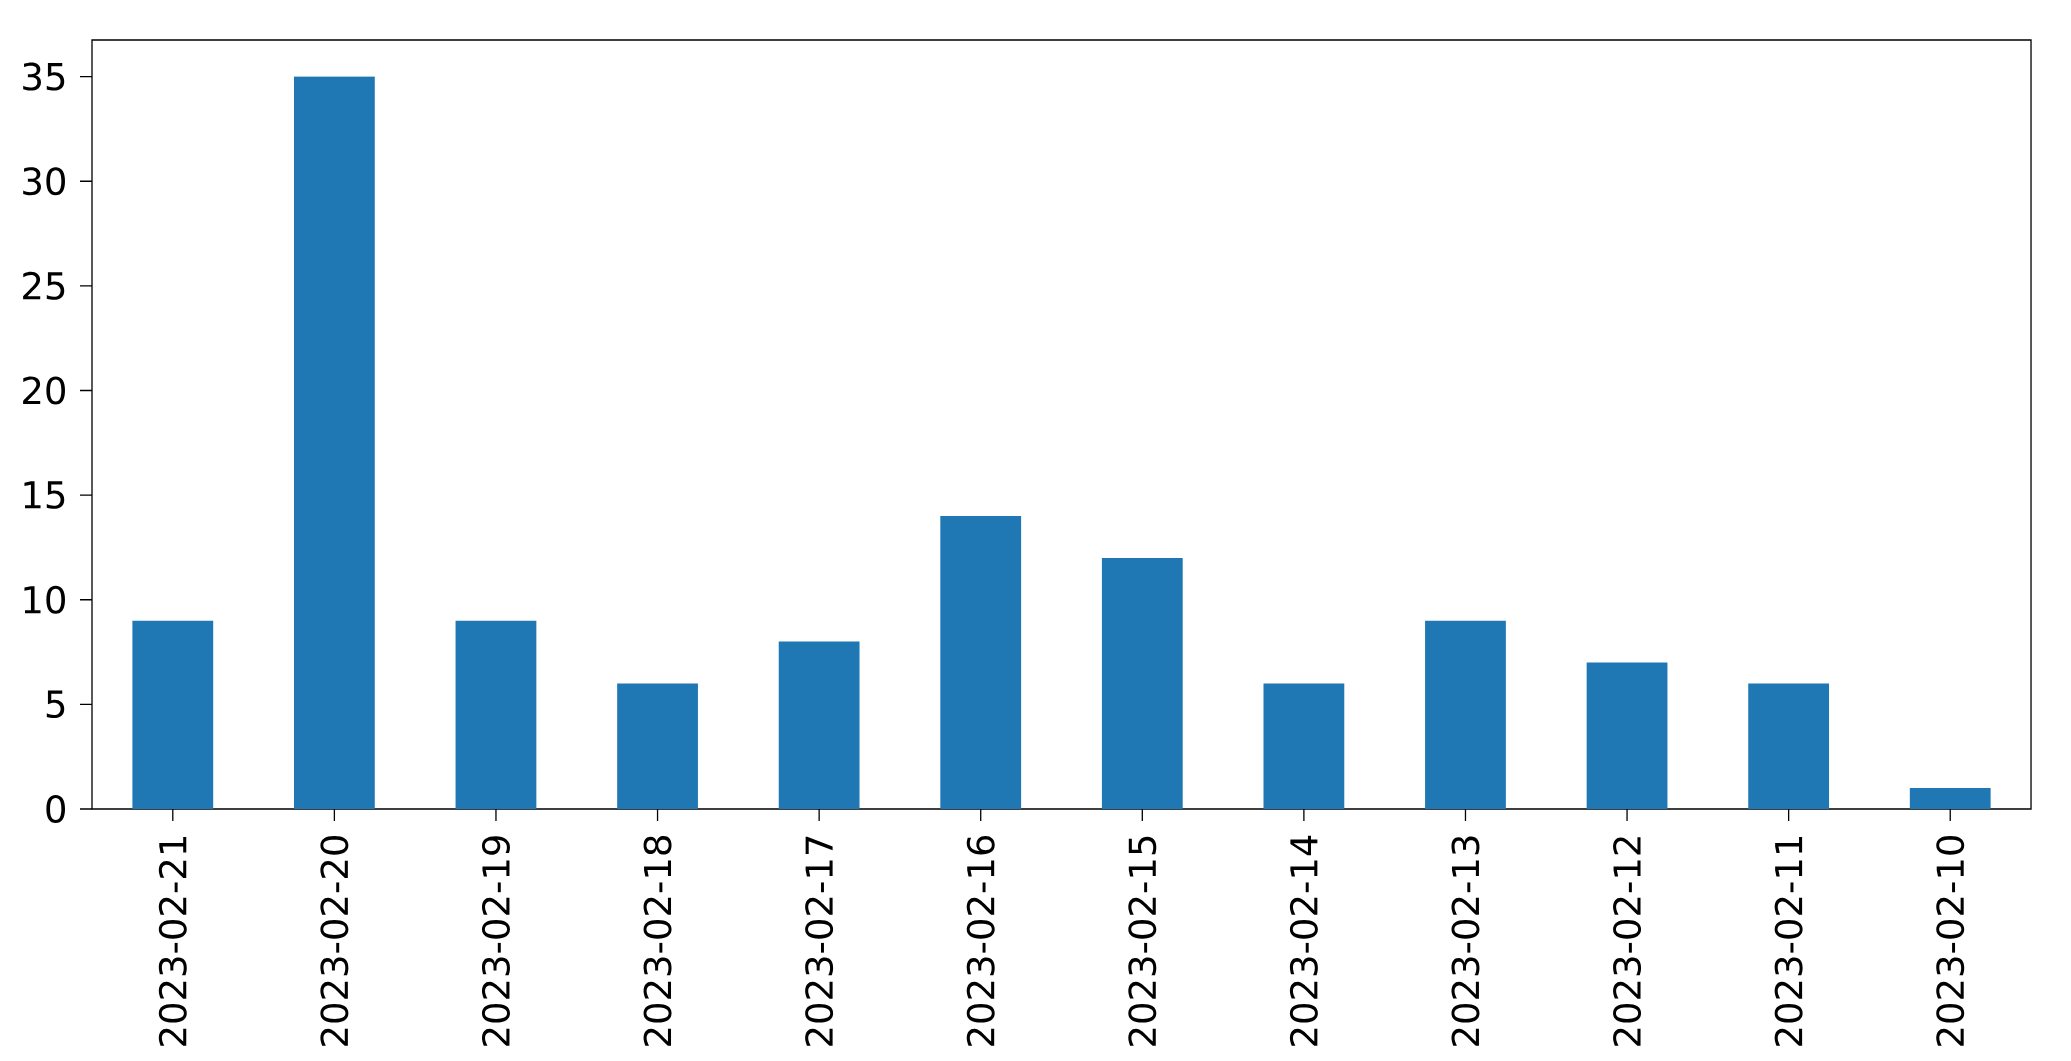 The height and width of the screenshot is (1061, 2071). What do you see at coordinates (495, 941) in the screenshot?
I see `x-tick-label: 2023-02-19` at bounding box center [495, 941].